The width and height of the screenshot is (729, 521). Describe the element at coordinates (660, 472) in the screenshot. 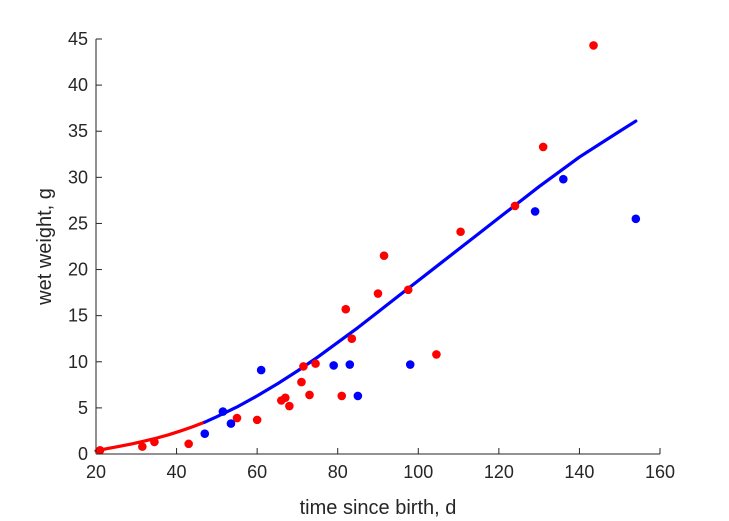

I see `x-tick-label: 160` at that location.